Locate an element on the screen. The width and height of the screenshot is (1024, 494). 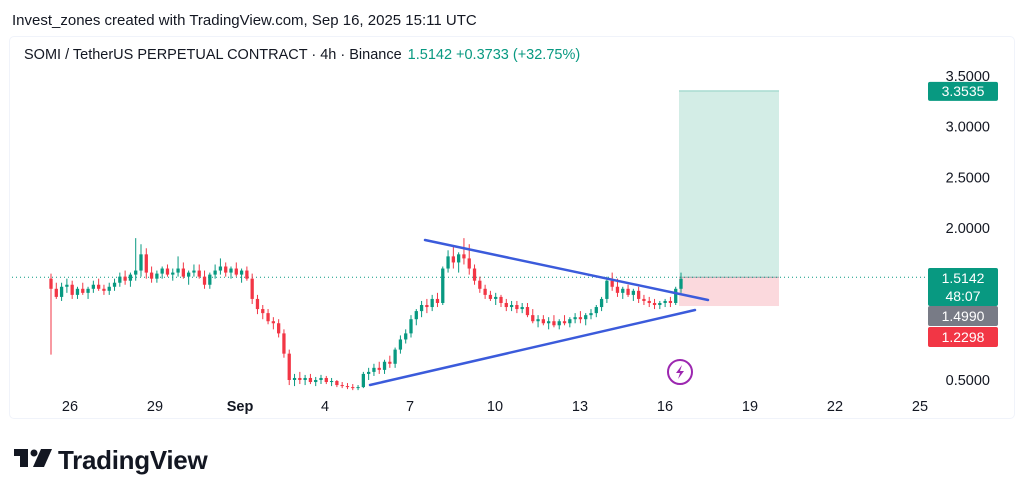
x-tick-label: 4 is located at coordinates (325, 407).